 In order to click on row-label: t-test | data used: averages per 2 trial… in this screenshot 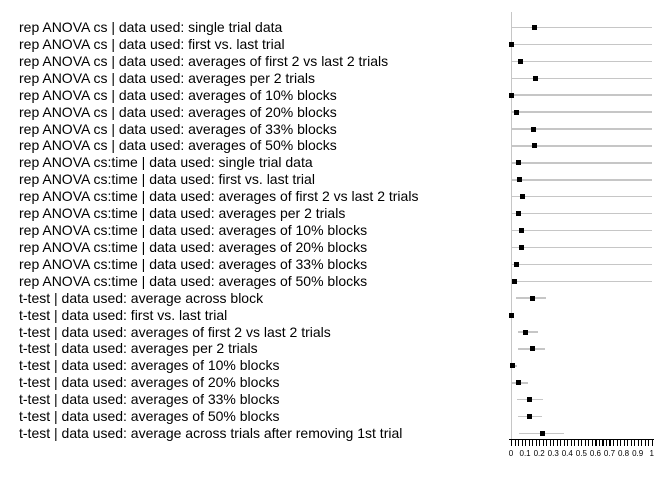, I will do `click(138, 348)`.